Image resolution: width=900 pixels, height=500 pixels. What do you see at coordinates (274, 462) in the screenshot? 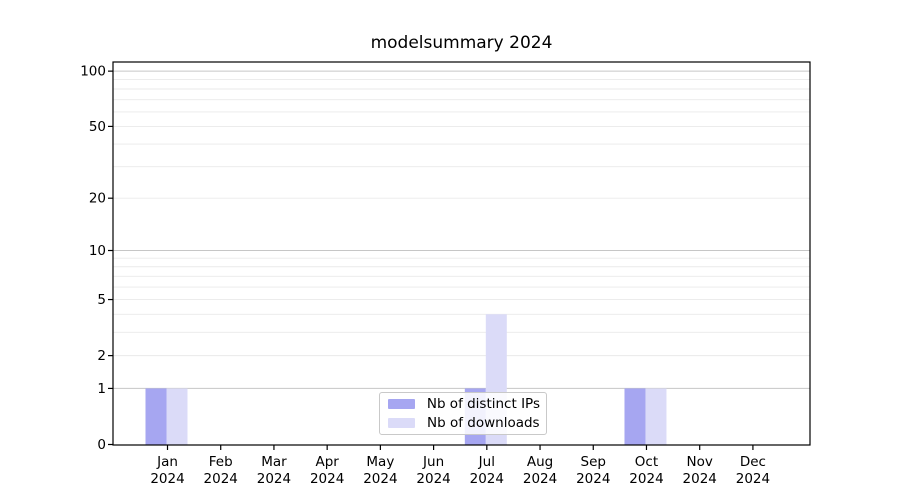
I see `x-tick-label-month: Mar` at bounding box center [274, 462].